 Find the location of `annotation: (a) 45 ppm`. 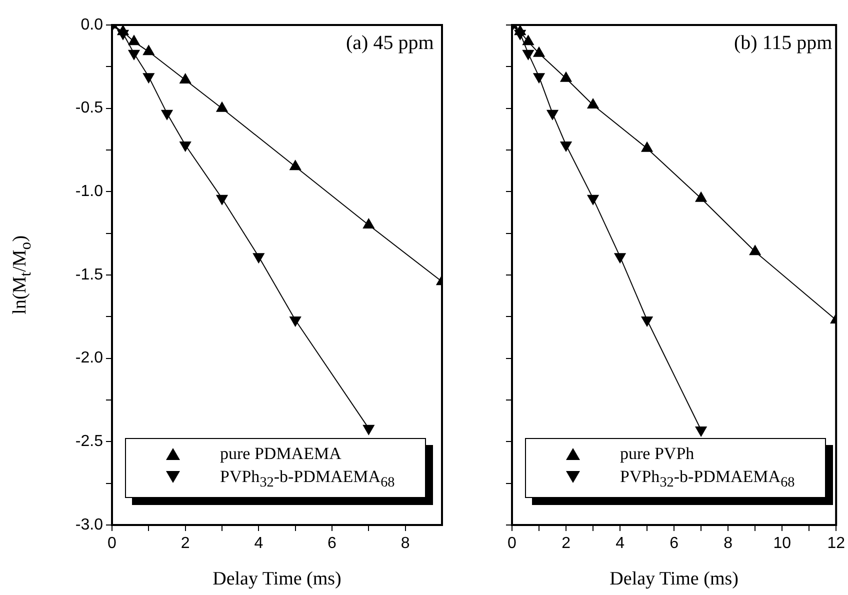

annotation: (a) 45 ppm is located at coordinates (390, 43).